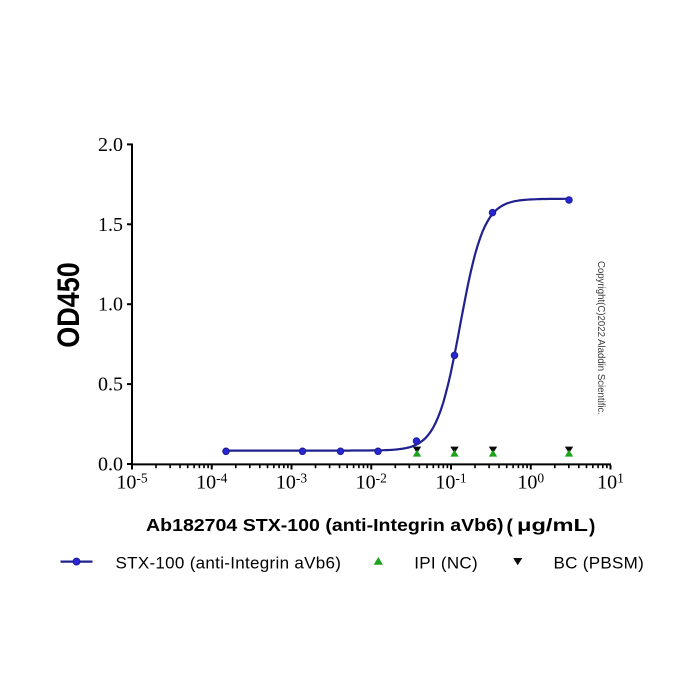 The width and height of the screenshot is (700, 700). Describe the element at coordinates (601, 338) in the screenshot. I see `svg-text:Copyright(C)2022 Aladdin Scien: Copyright(C)2022 Aladdin Scientific.` at that location.